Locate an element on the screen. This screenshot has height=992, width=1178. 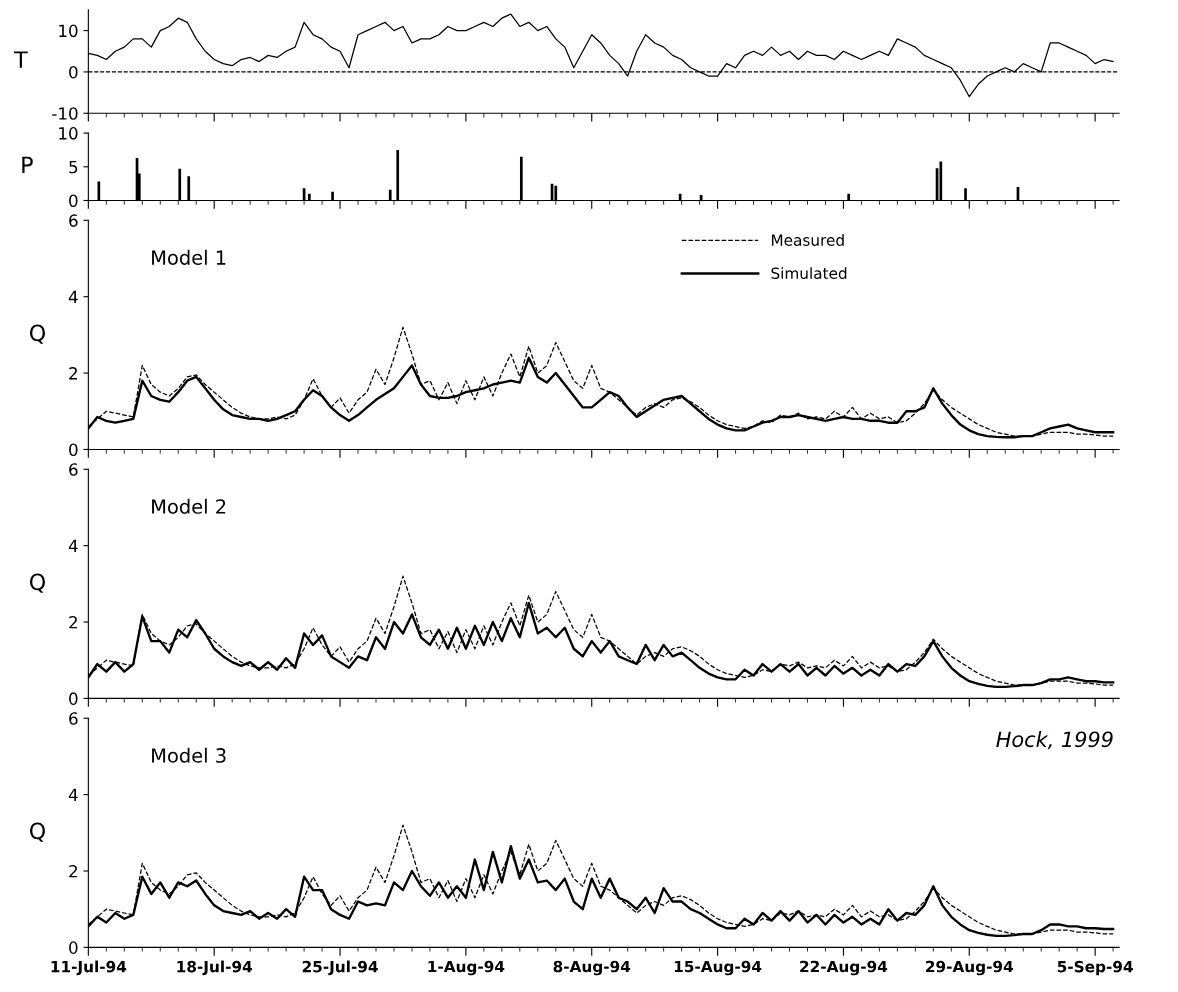
annotation: Model 2 is located at coordinates (189, 506).